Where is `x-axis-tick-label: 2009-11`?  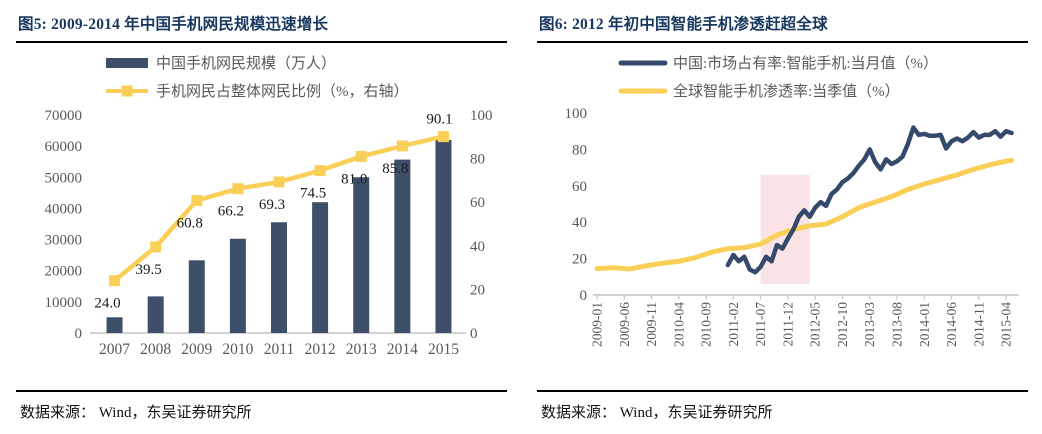 x-axis-tick-label: 2009-11 is located at coordinates (651, 324).